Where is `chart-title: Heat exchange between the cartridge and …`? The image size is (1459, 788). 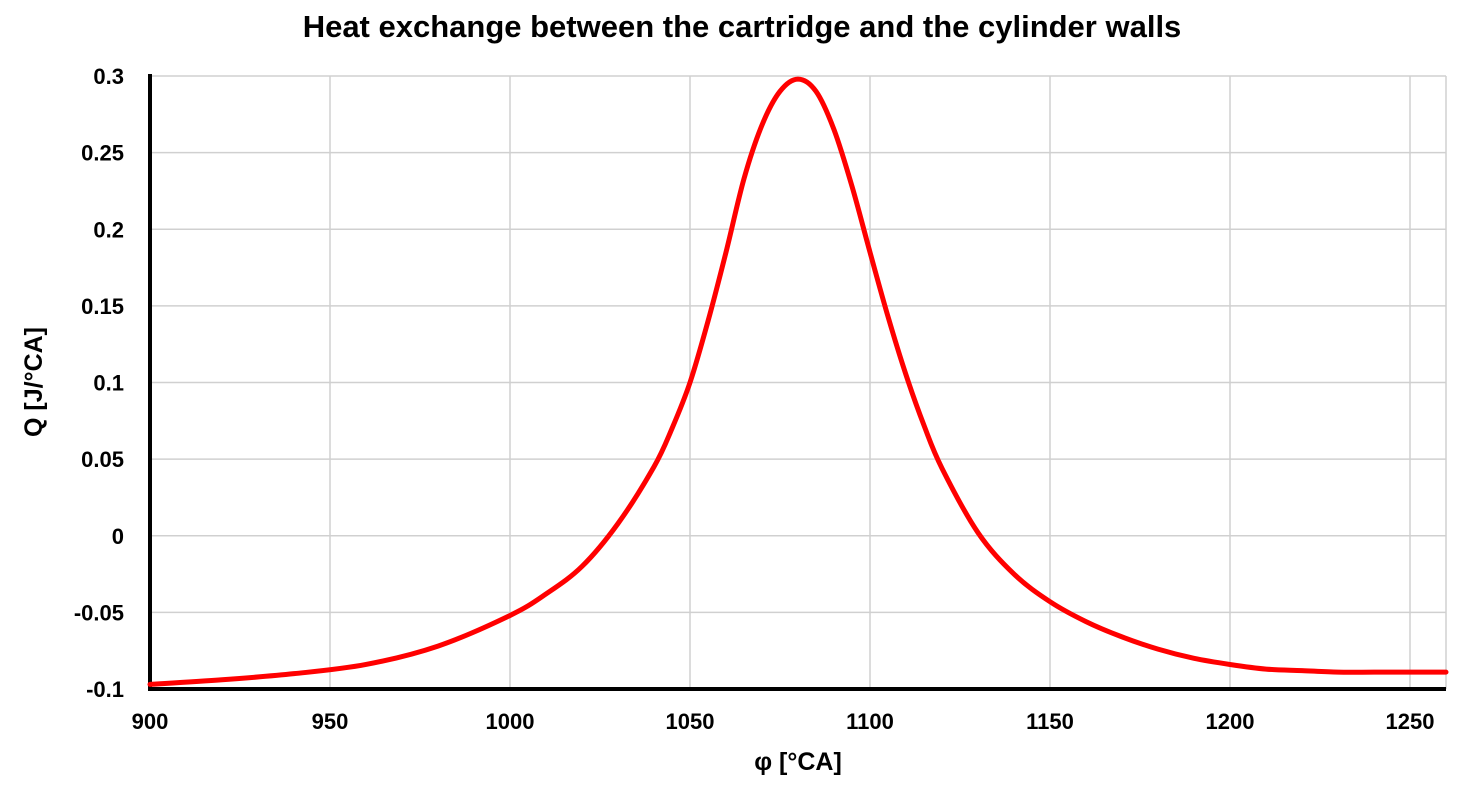
chart-title: Heat exchange between the cartridge and … is located at coordinates (742, 26).